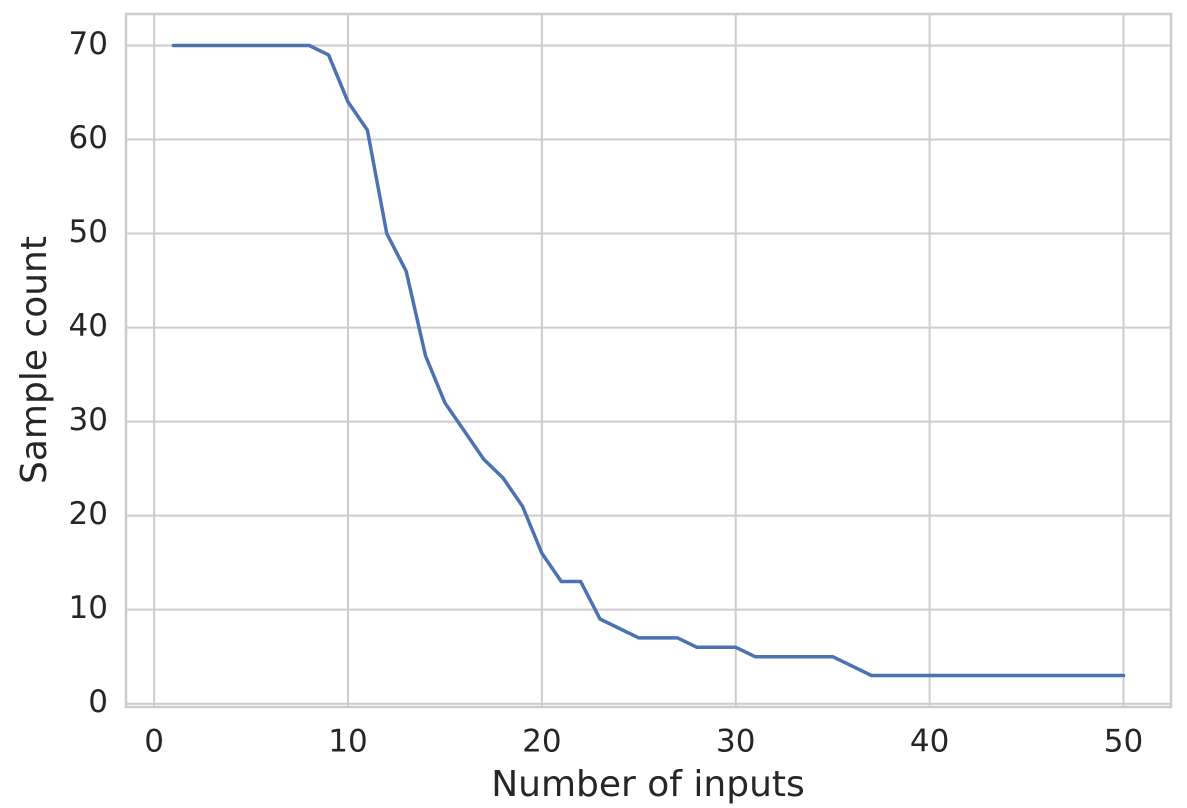 This screenshot has width=1187, height=808. I want to click on y-tick-label: 40, so click(88, 326).